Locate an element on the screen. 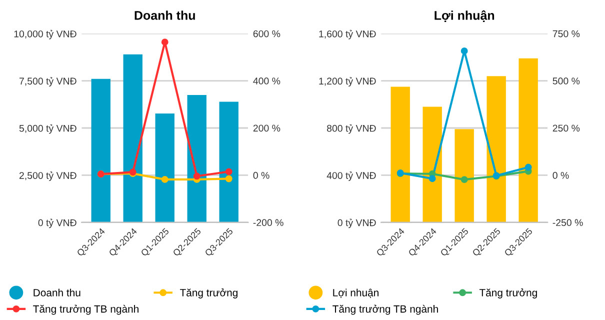 The width and height of the screenshot is (605, 320). y-tick-label: 1,200 tỷ VNĐ is located at coordinates (347, 81).